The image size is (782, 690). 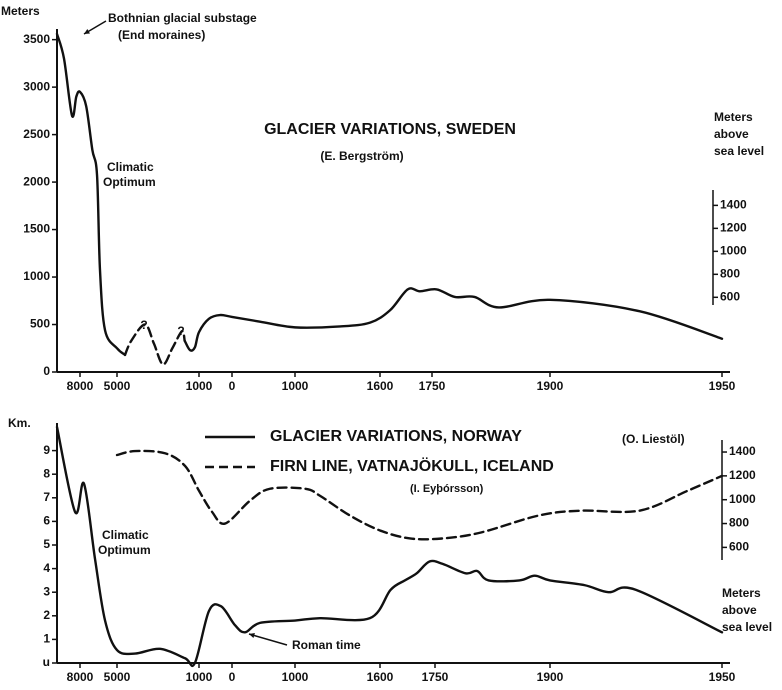 I want to click on annotation: (O. Liestöl), so click(x=653, y=439).